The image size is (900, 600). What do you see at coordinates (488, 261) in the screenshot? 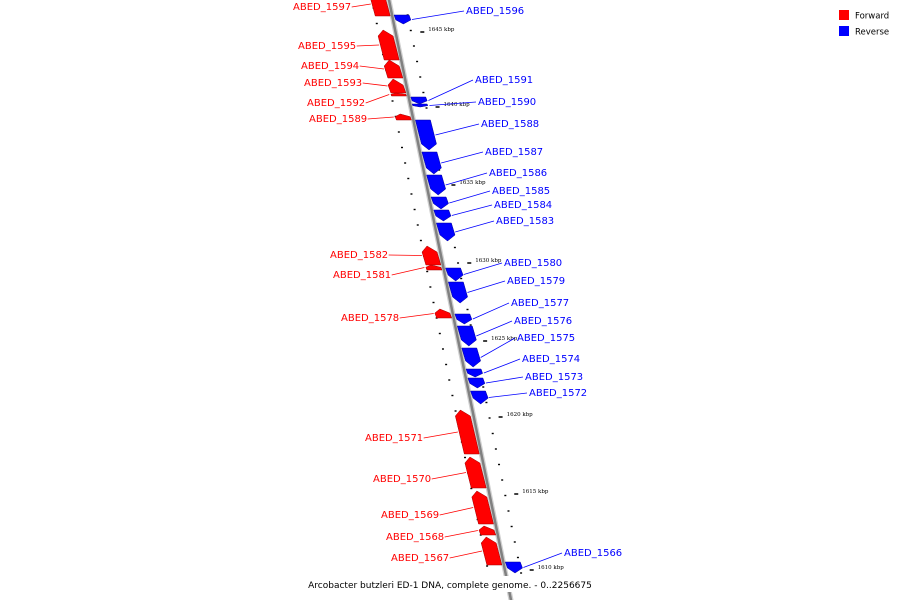
I see `tick-label: 1630 kbp` at bounding box center [488, 261].